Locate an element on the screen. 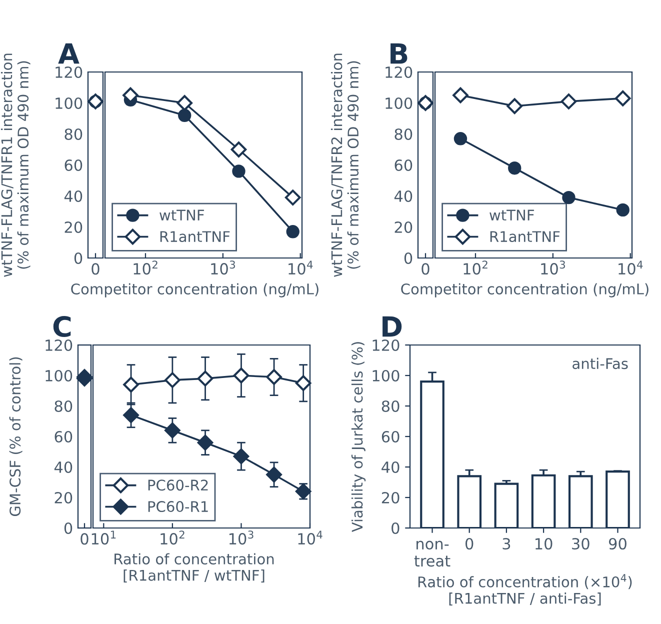 This screenshot has height=624, width=661. chart-title: B is located at coordinates (399, 53).